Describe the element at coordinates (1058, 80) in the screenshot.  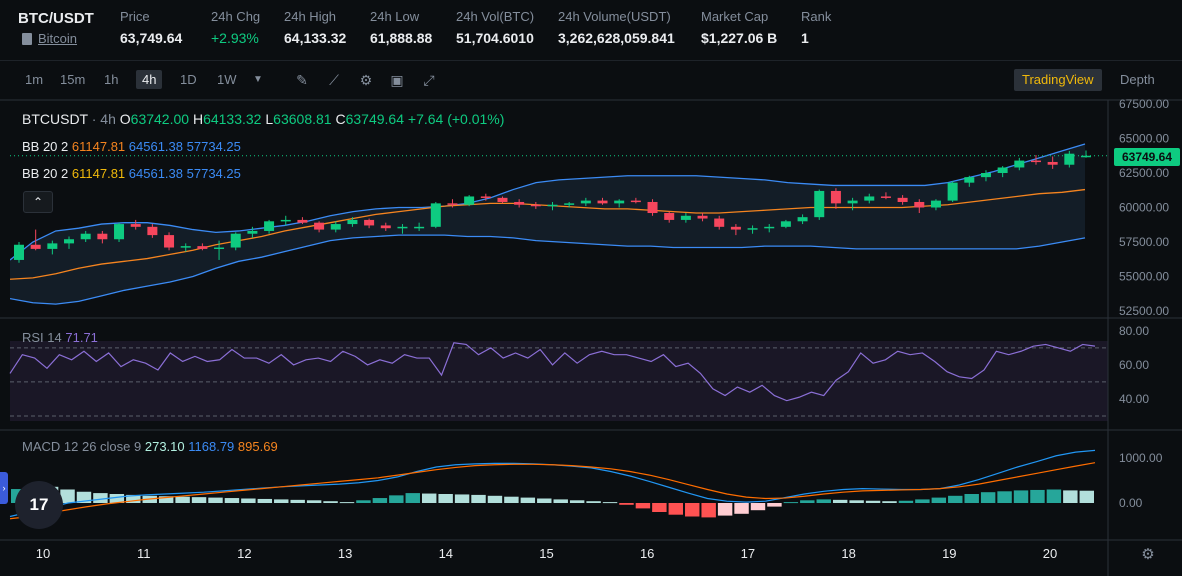
I see `tradingview-button: TradingView` at that location.